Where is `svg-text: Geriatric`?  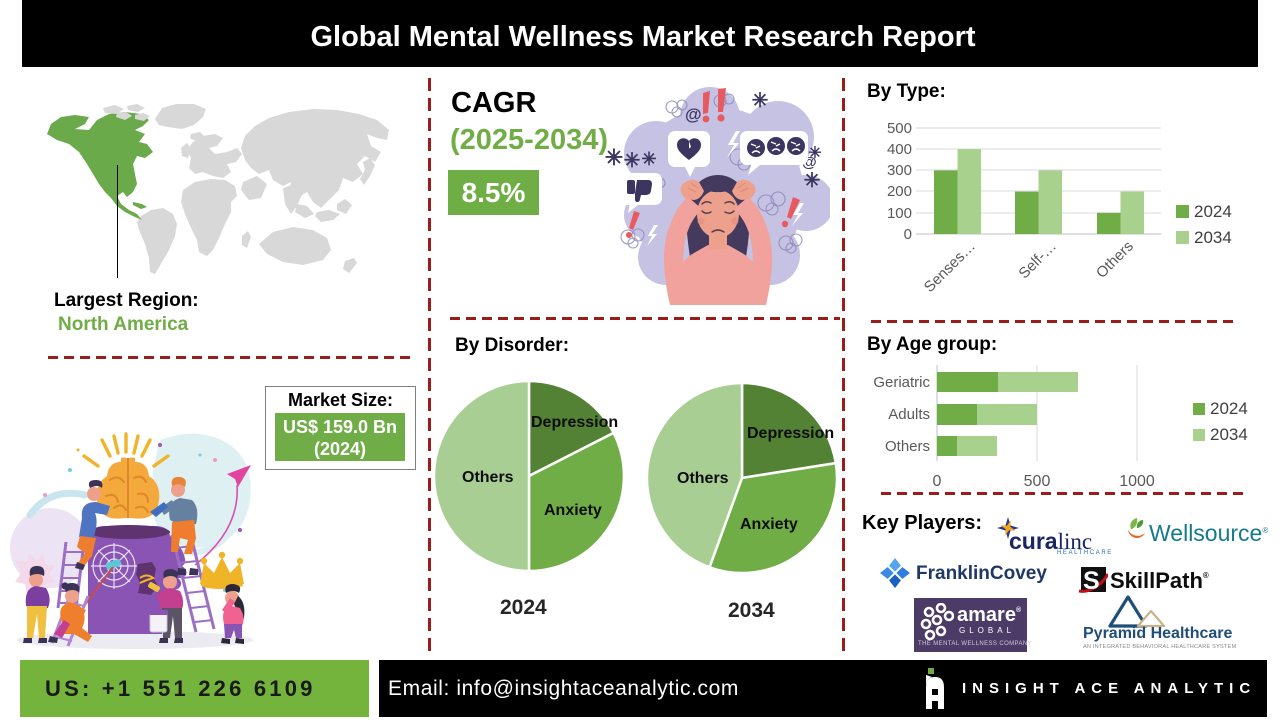
svg-text: Geriatric is located at coordinates (901, 382).